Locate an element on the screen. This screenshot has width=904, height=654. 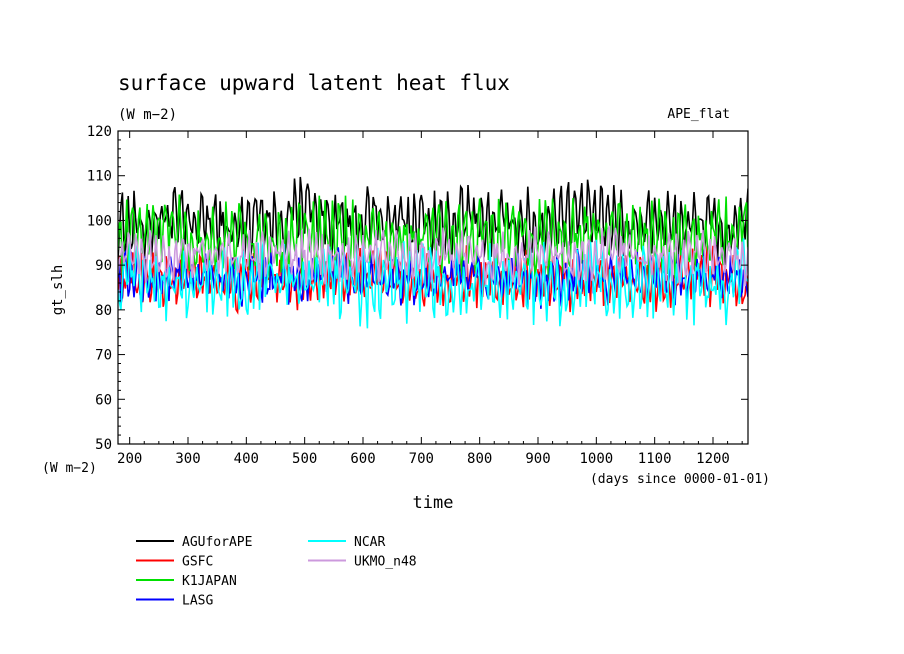
legend-label: GSFC is located at coordinates (197, 562).